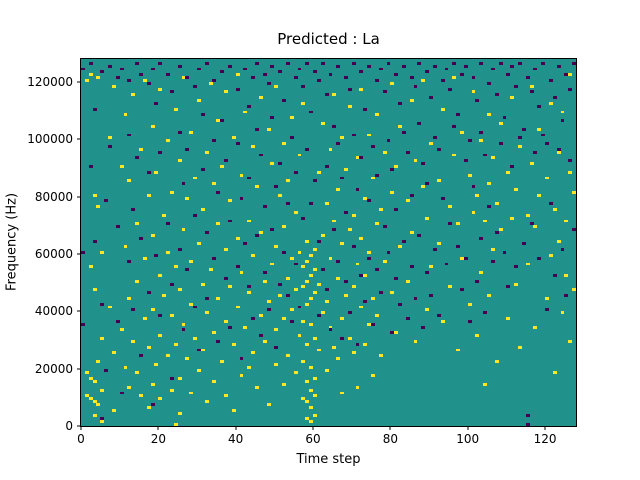 This screenshot has height=480, width=640. I want to click on x-axis-label: Time step, so click(328, 459).